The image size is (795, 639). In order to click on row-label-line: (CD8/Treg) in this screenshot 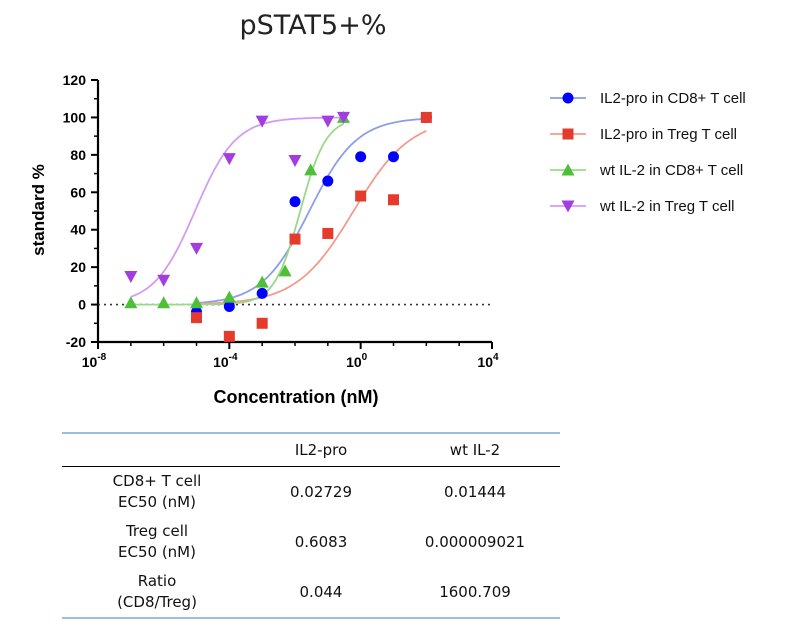, I will do `click(157, 602)`.